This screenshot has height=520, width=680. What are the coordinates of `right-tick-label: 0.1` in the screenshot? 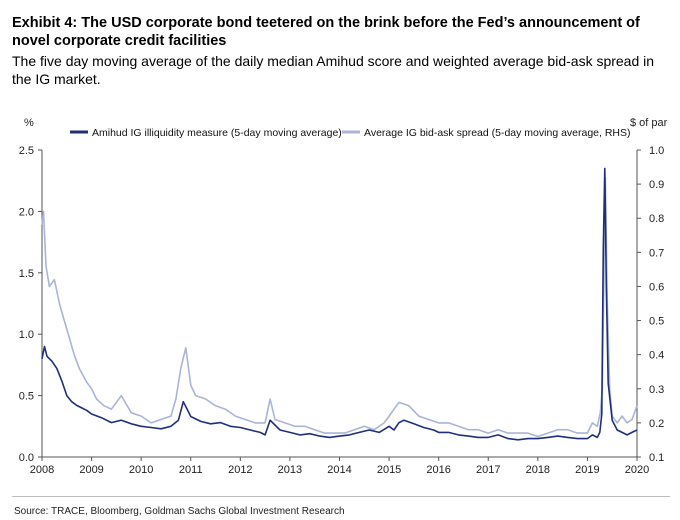 It's located at (656, 458).